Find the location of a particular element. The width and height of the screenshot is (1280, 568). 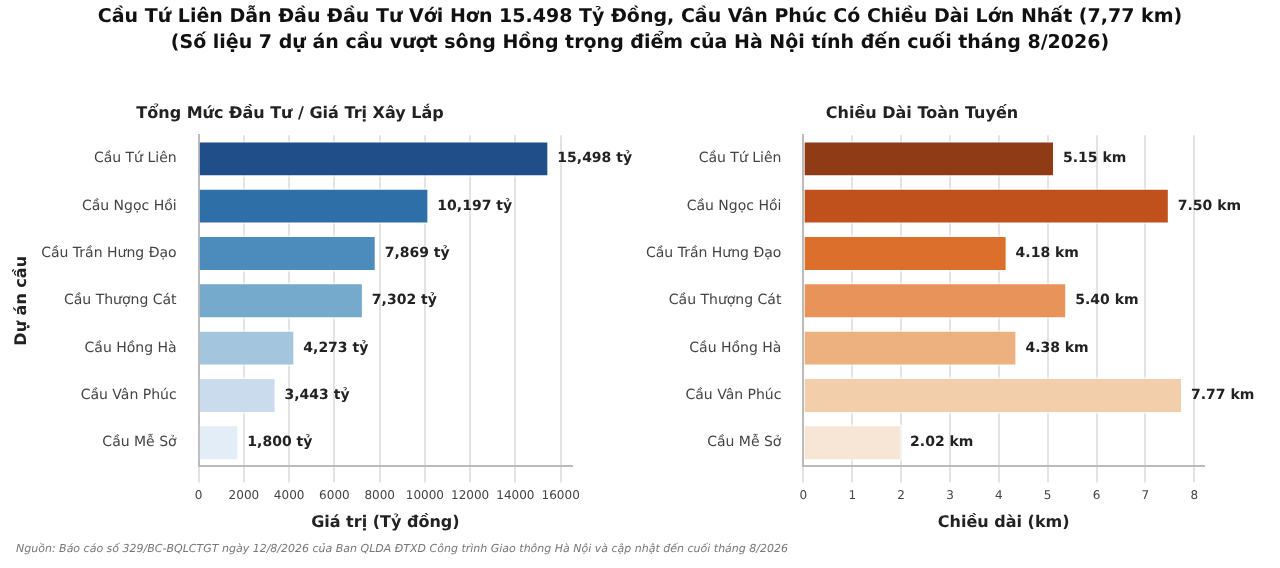

x-axis-title: Giá trị (Tỷ đồng) is located at coordinates (385, 521).